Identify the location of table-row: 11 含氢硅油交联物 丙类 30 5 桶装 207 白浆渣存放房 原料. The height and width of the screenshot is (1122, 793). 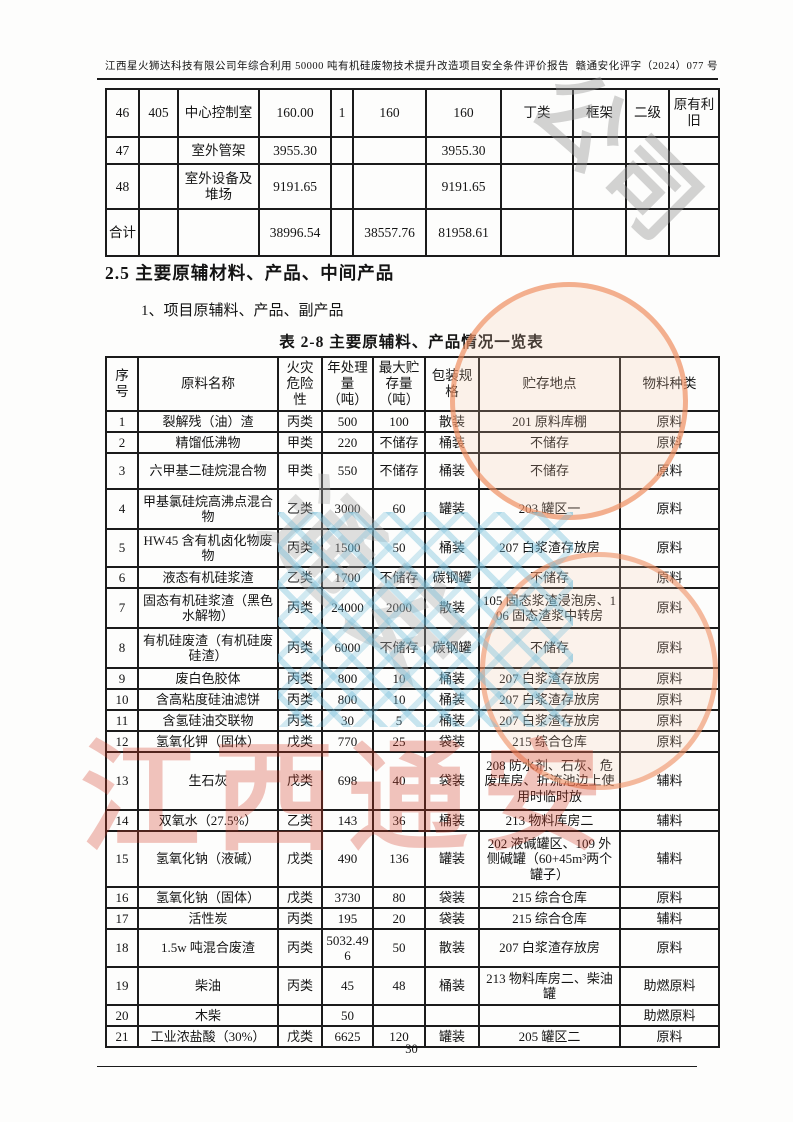
(412, 720).